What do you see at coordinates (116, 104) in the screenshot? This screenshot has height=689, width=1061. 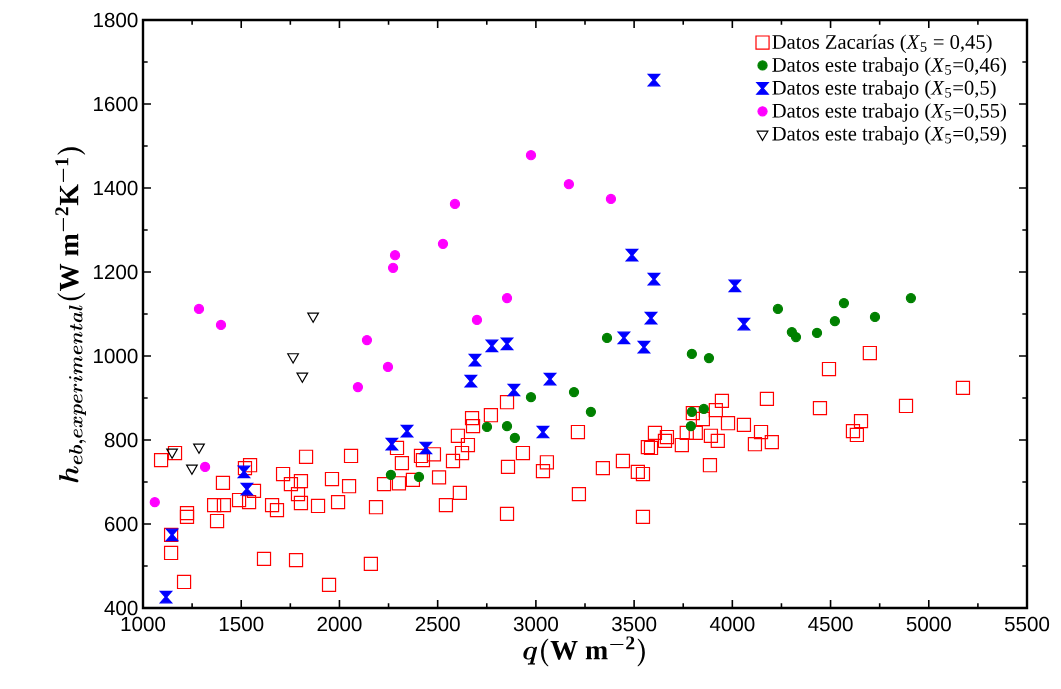 I see `y-tick-label: 1600` at bounding box center [116, 104].